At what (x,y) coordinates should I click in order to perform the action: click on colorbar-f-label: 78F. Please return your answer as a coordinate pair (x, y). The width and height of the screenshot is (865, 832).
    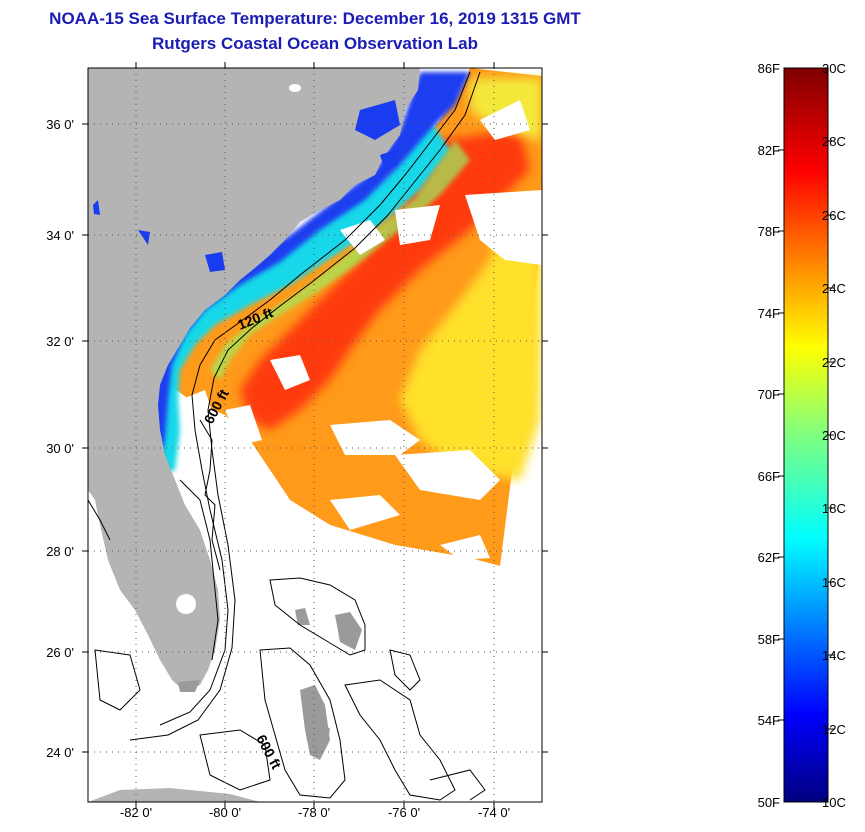
    Looking at the image, I should click on (768, 231).